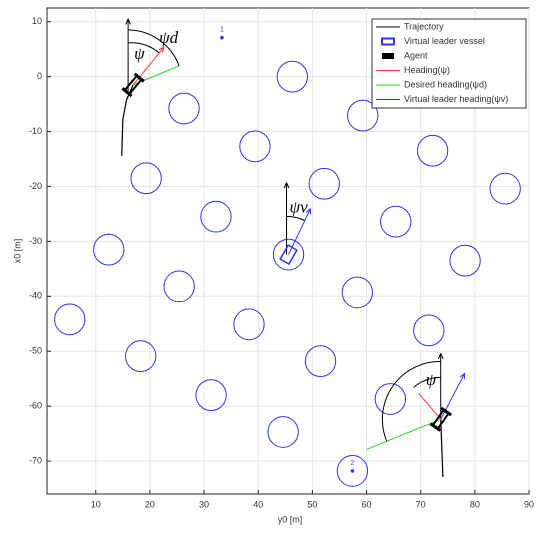  What do you see at coordinates (475, 504) in the screenshot?
I see `x-tick-label: 80` at bounding box center [475, 504].